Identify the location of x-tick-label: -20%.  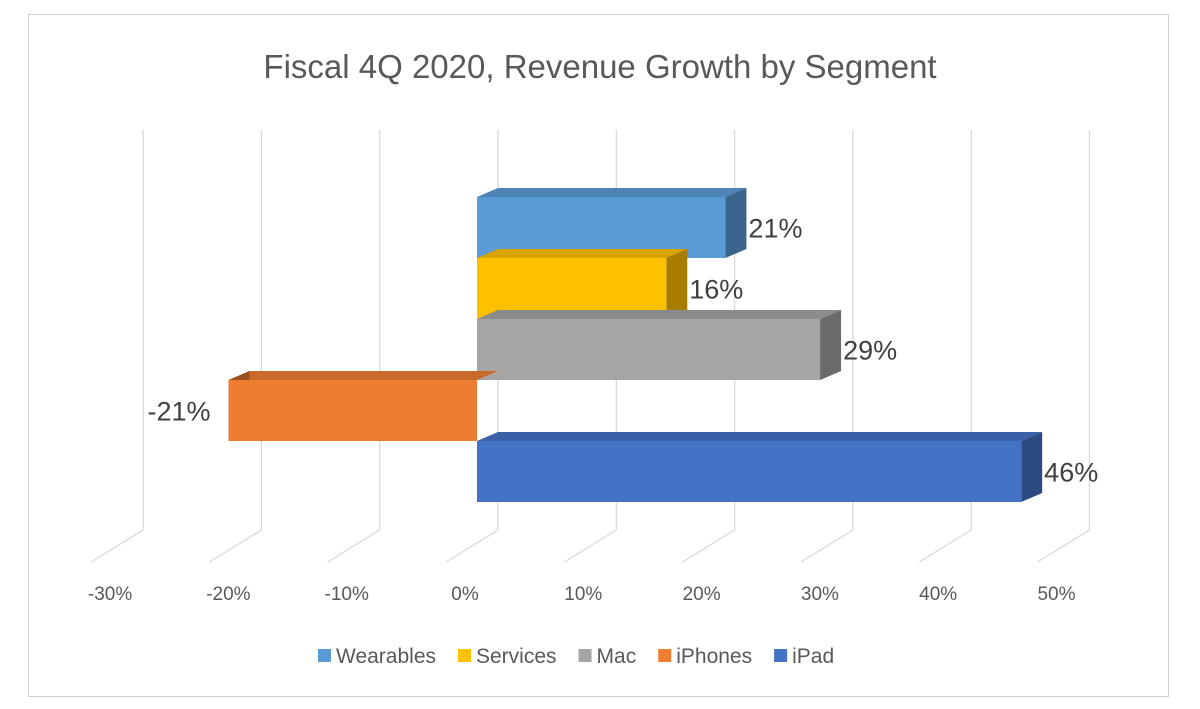
(228, 594).